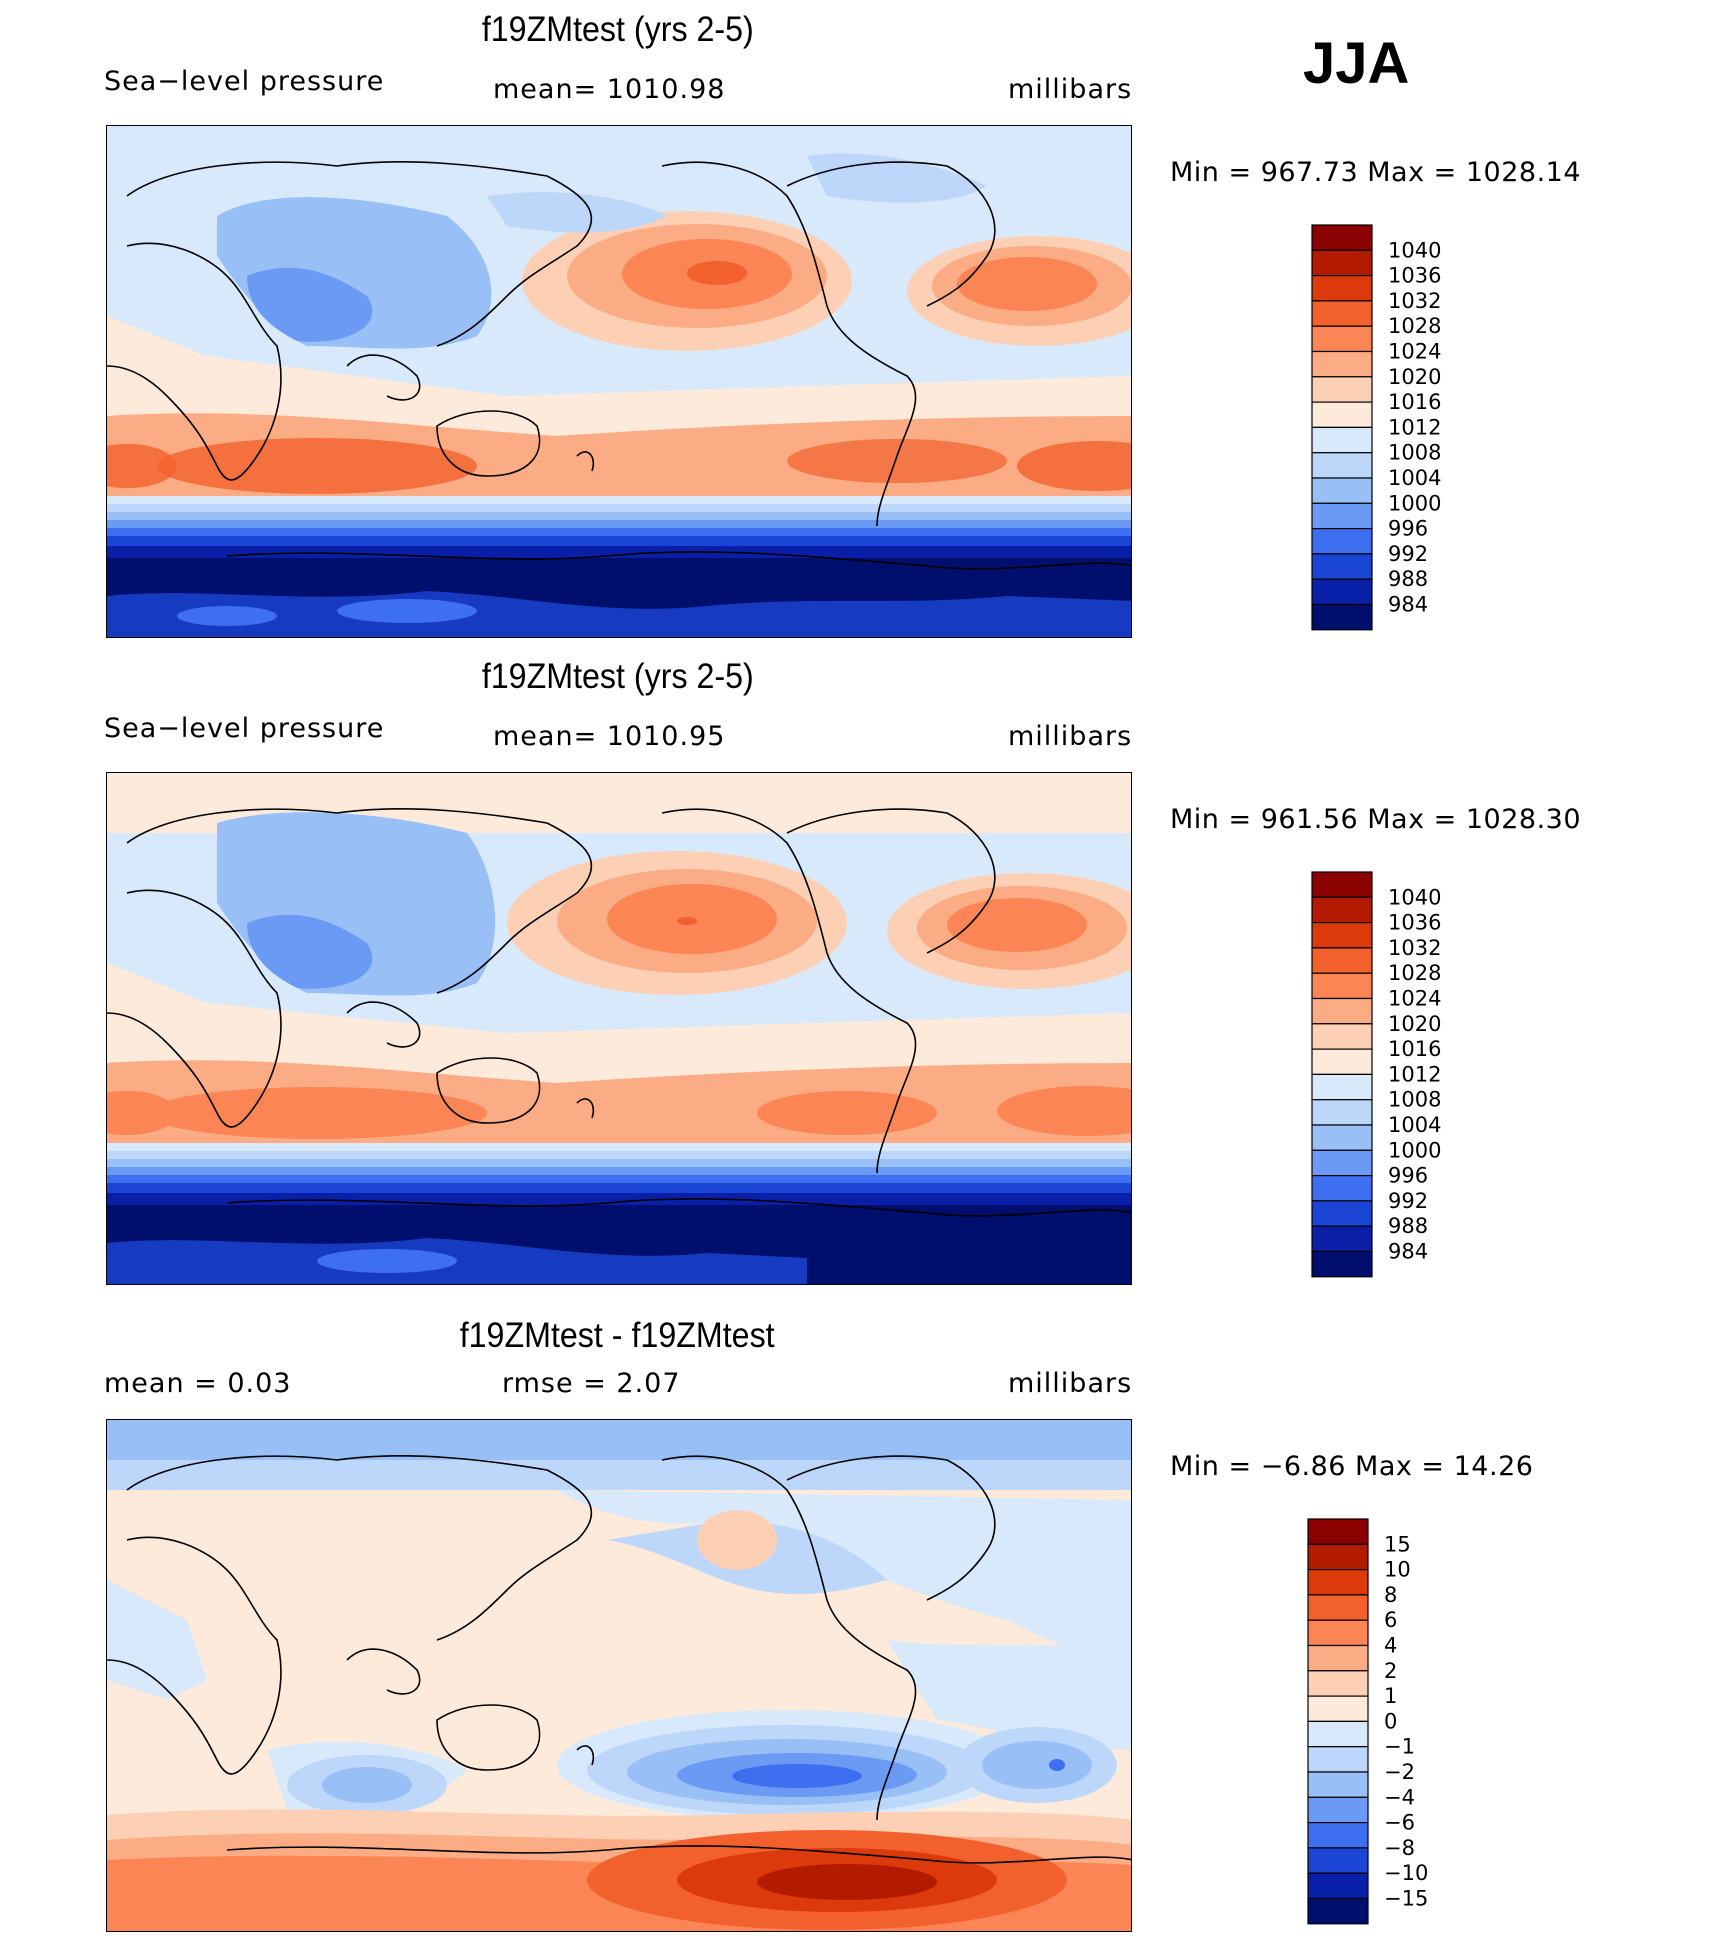  What do you see at coordinates (1399, 1848) in the screenshot?
I see `colorbar-tick-label: −8` at bounding box center [1399, 1848].